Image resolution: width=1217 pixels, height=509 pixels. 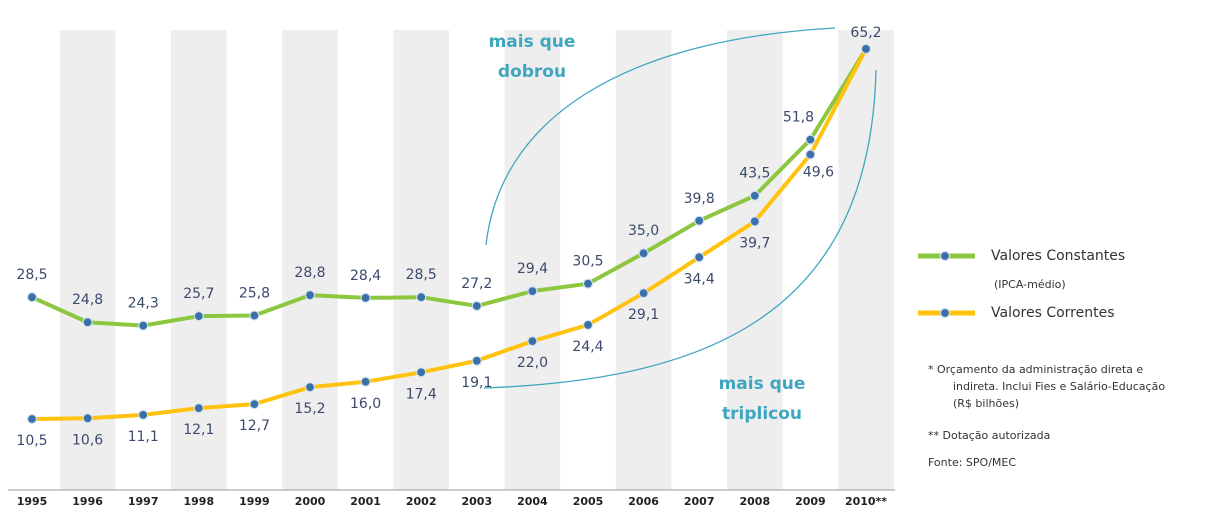 What do you see at coordinates (421, 394) in the screenshot?
I see `data-label: 17,4` at bounding box center [421, 394].